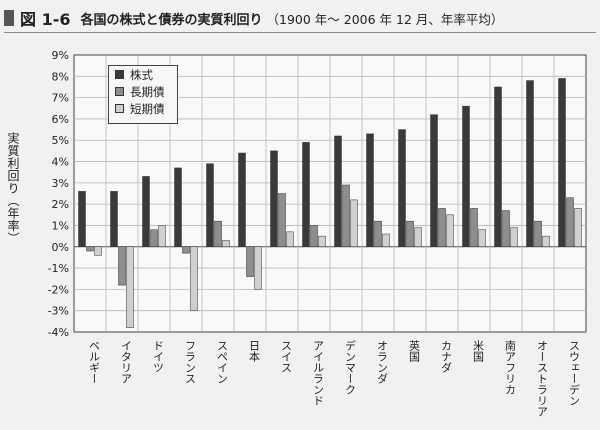  Describe the element at coordinates (190, 362) in the screenshot. I see `x-category-label: フランス` at that location.